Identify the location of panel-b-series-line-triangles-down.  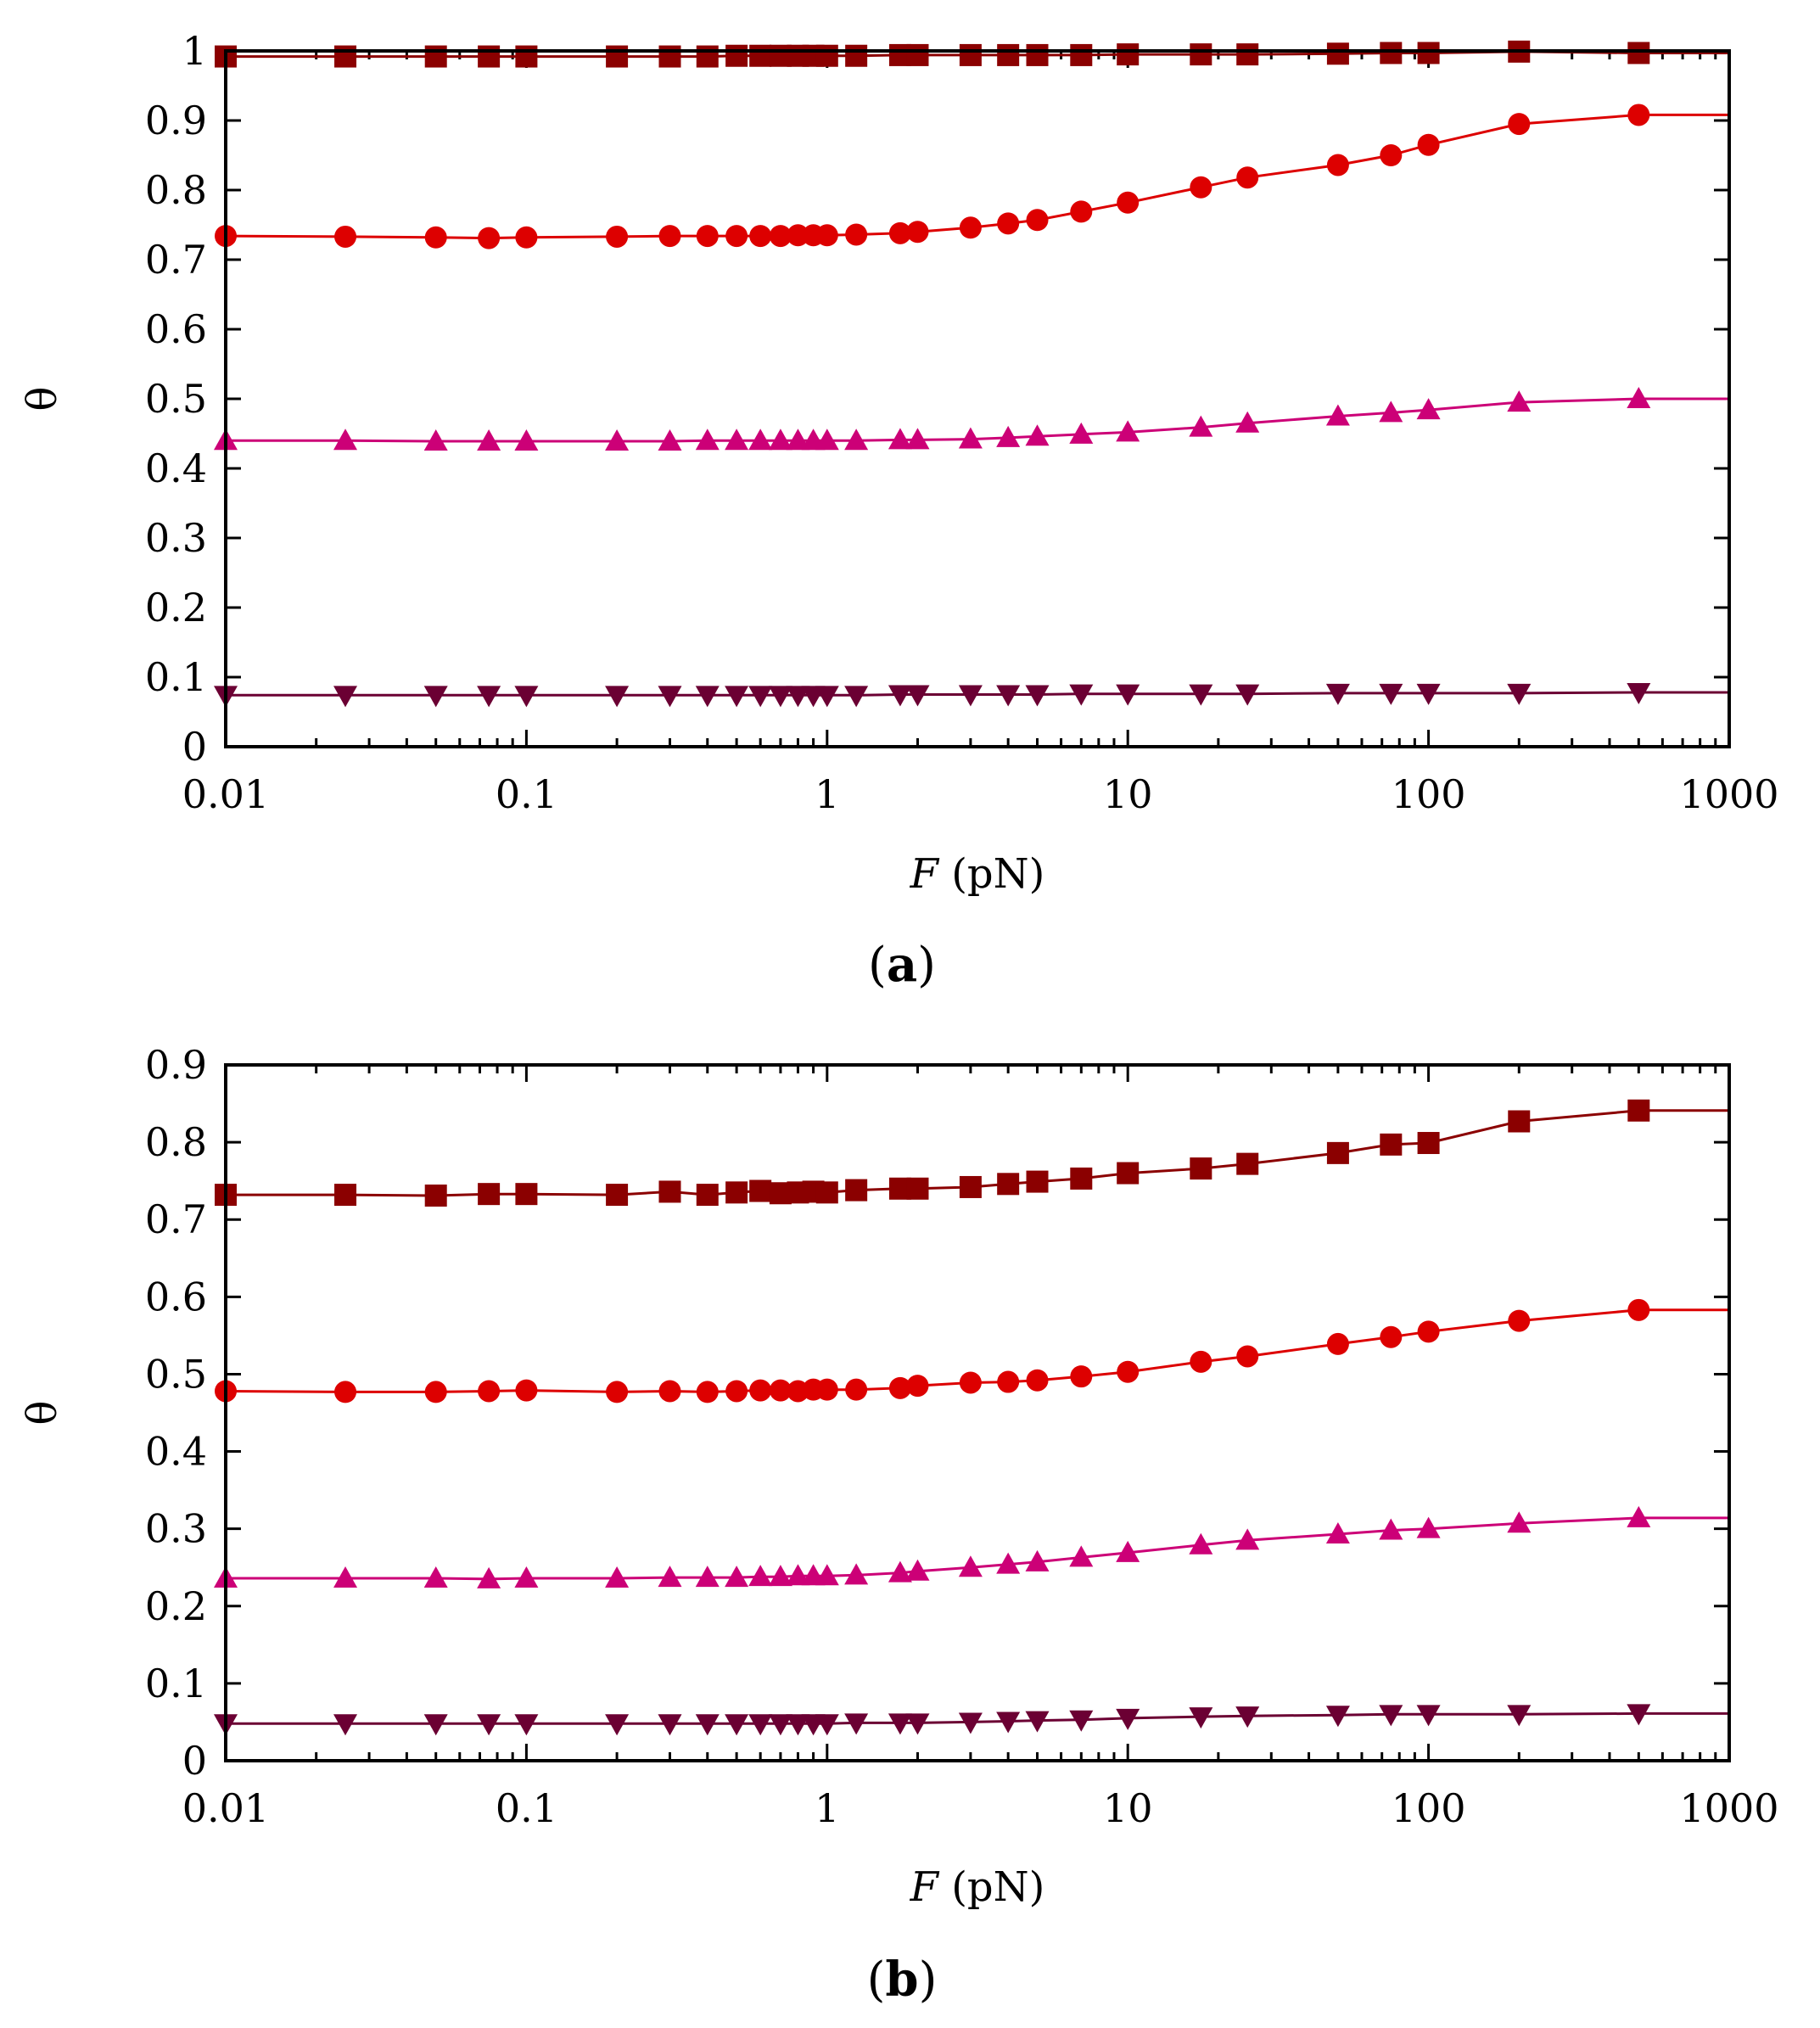
(978, 1718).